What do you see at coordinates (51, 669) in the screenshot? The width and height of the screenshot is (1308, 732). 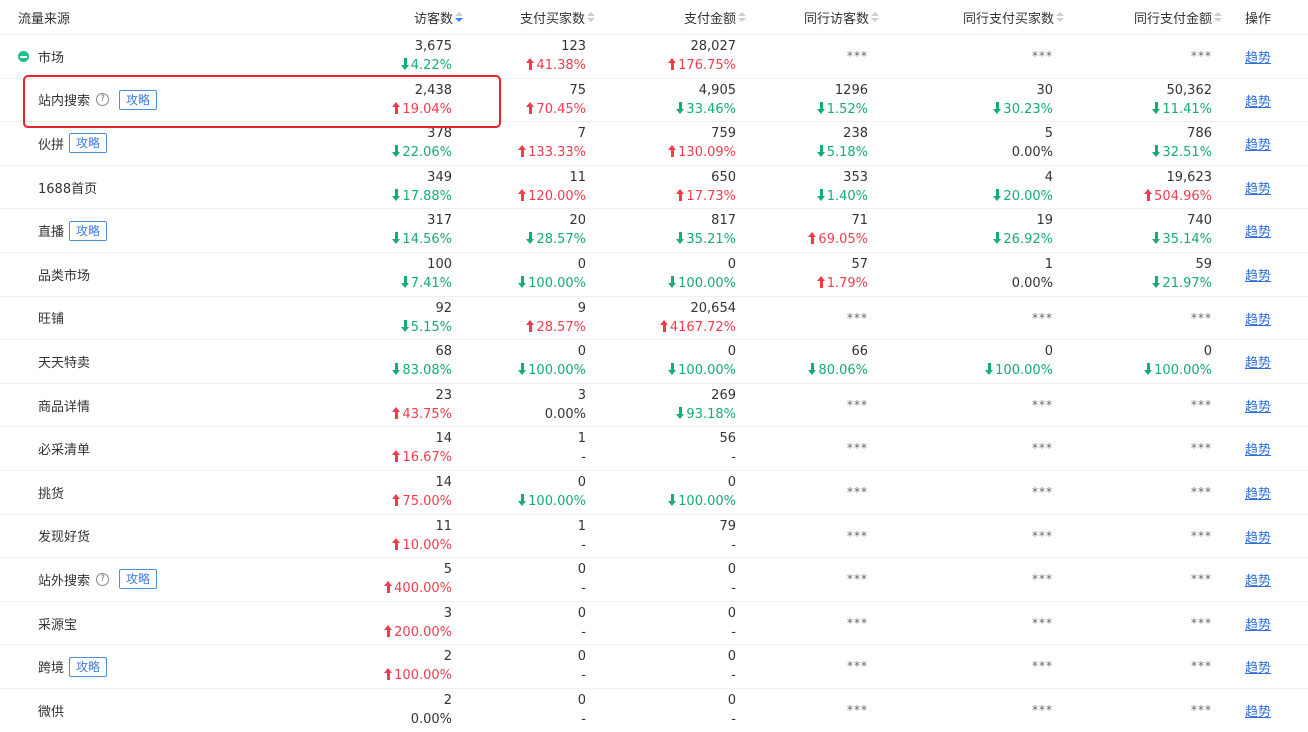 I see `source-label: 跨境` at bounding box center [51, 669].